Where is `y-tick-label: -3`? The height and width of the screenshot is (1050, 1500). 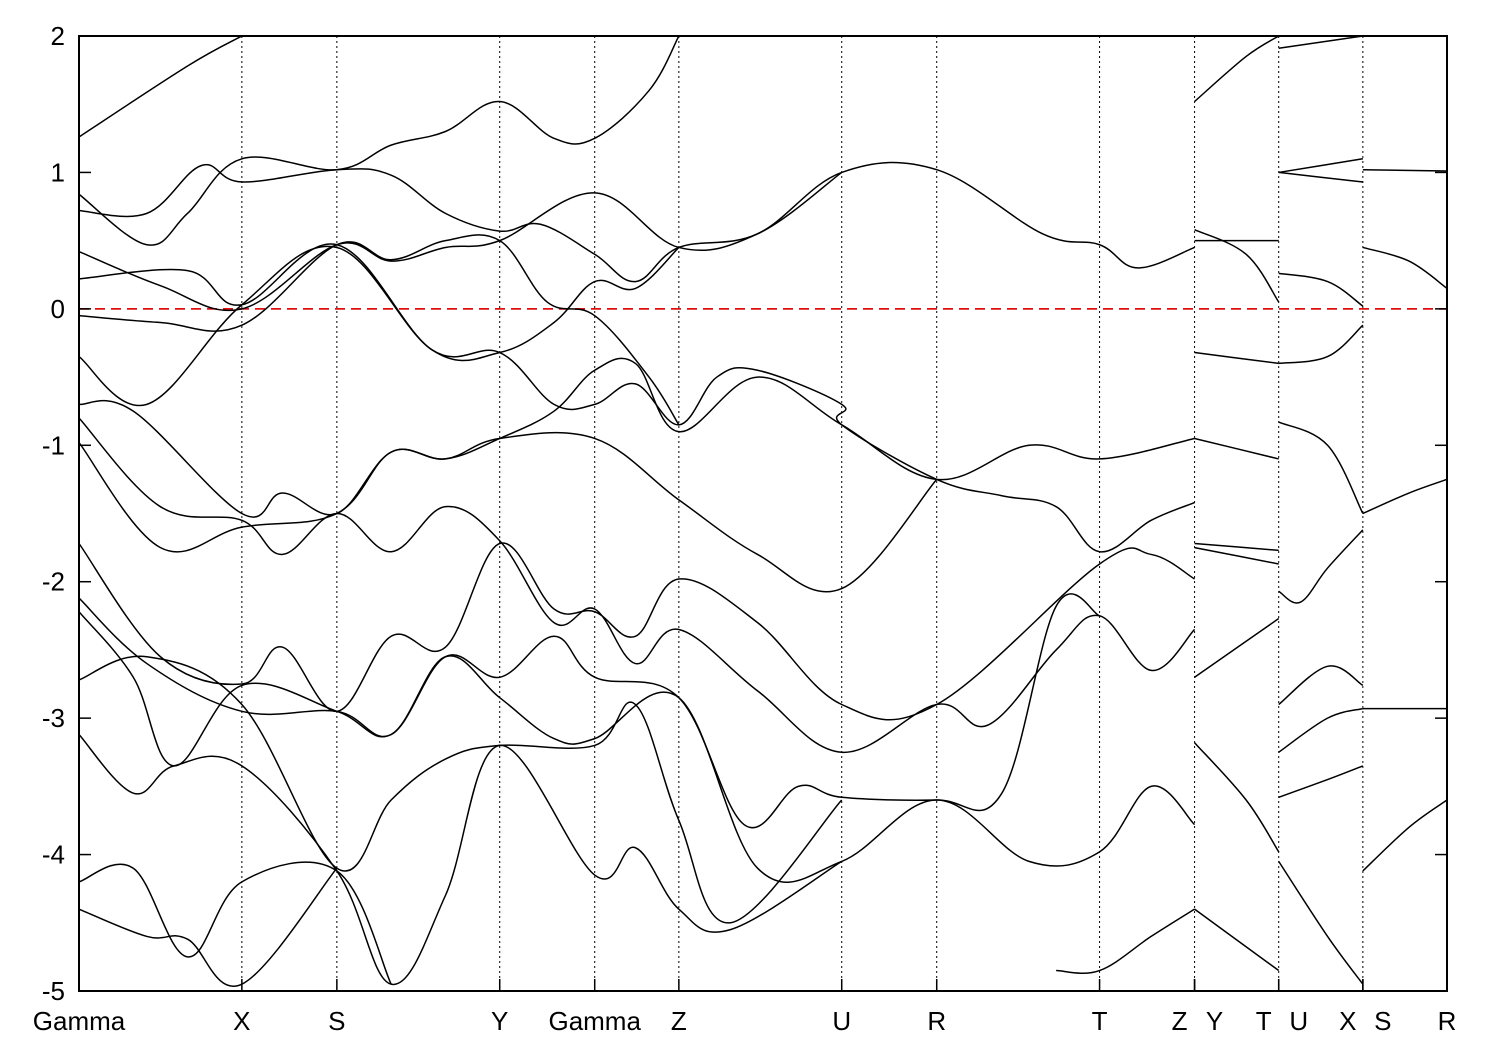 y-tick-label: -3 is located at coordinates (53, 718).